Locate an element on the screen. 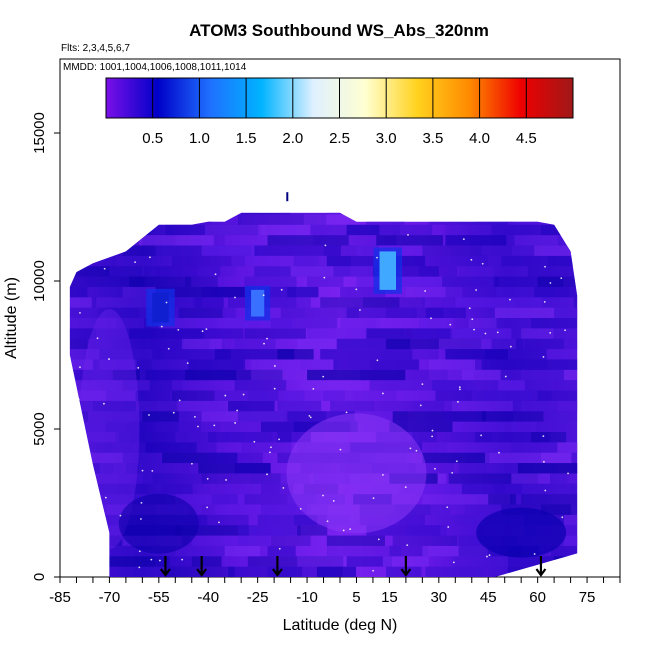 The image size is (650, 650). colorbar-tick-label: 1.0 is located at coordinates (199, 138).